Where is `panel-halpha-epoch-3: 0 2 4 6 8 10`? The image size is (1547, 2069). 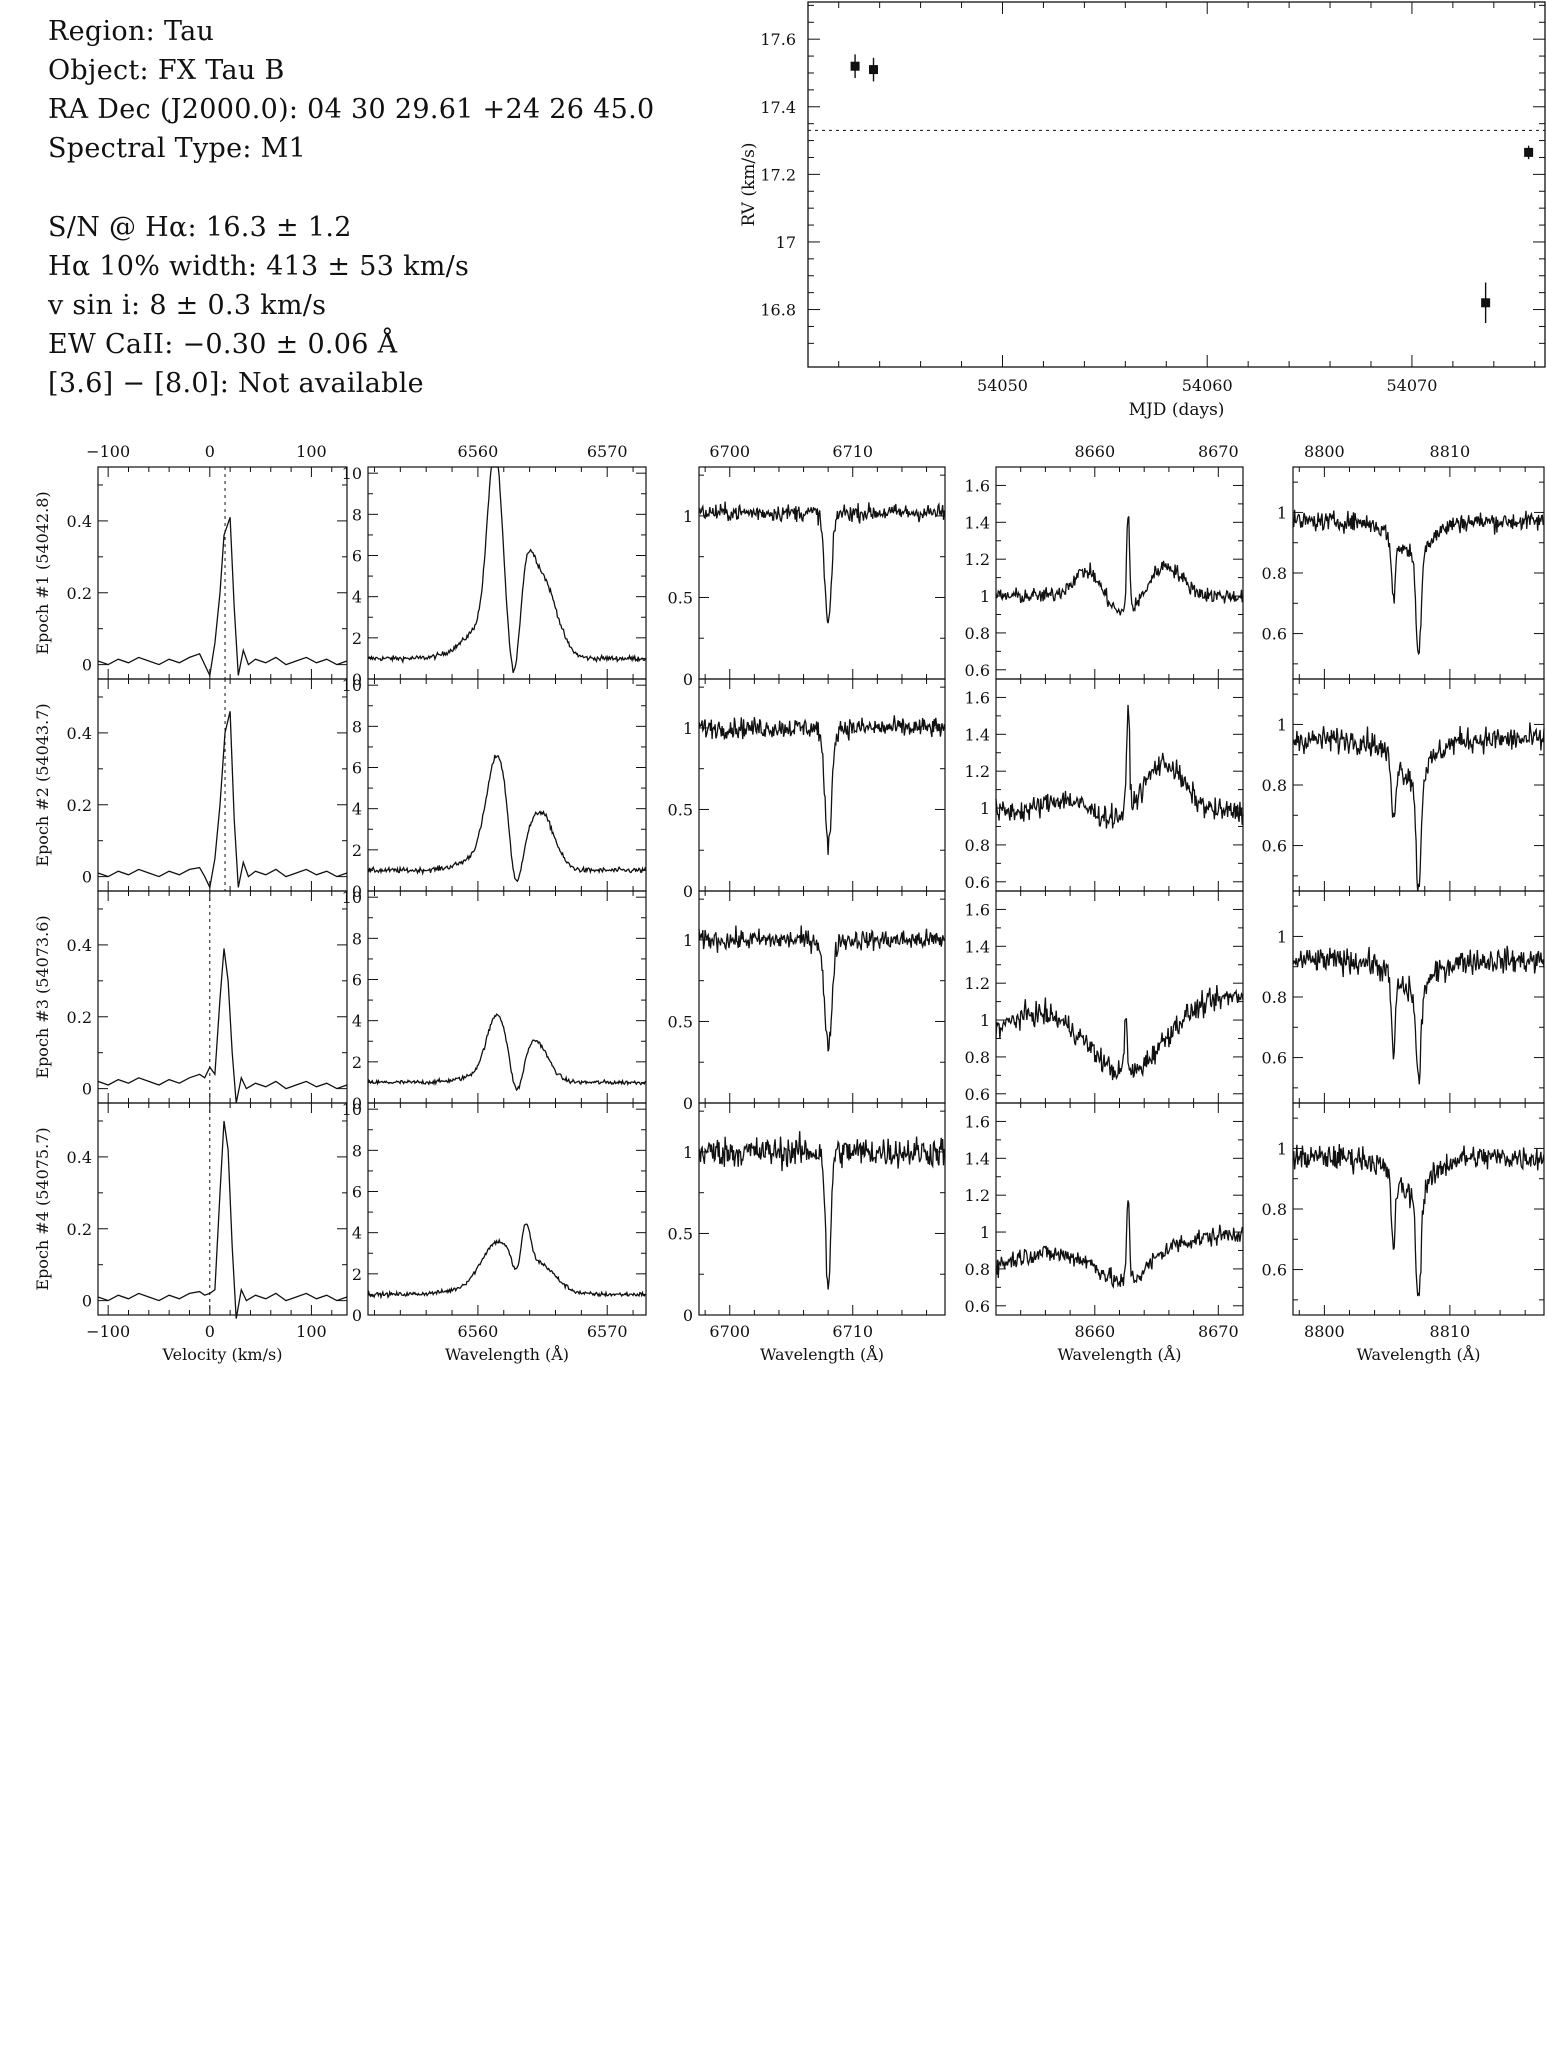
panel-halpha-epoch-3: 0 2 4 6 8 10 is located at coordinates (494, 1000).